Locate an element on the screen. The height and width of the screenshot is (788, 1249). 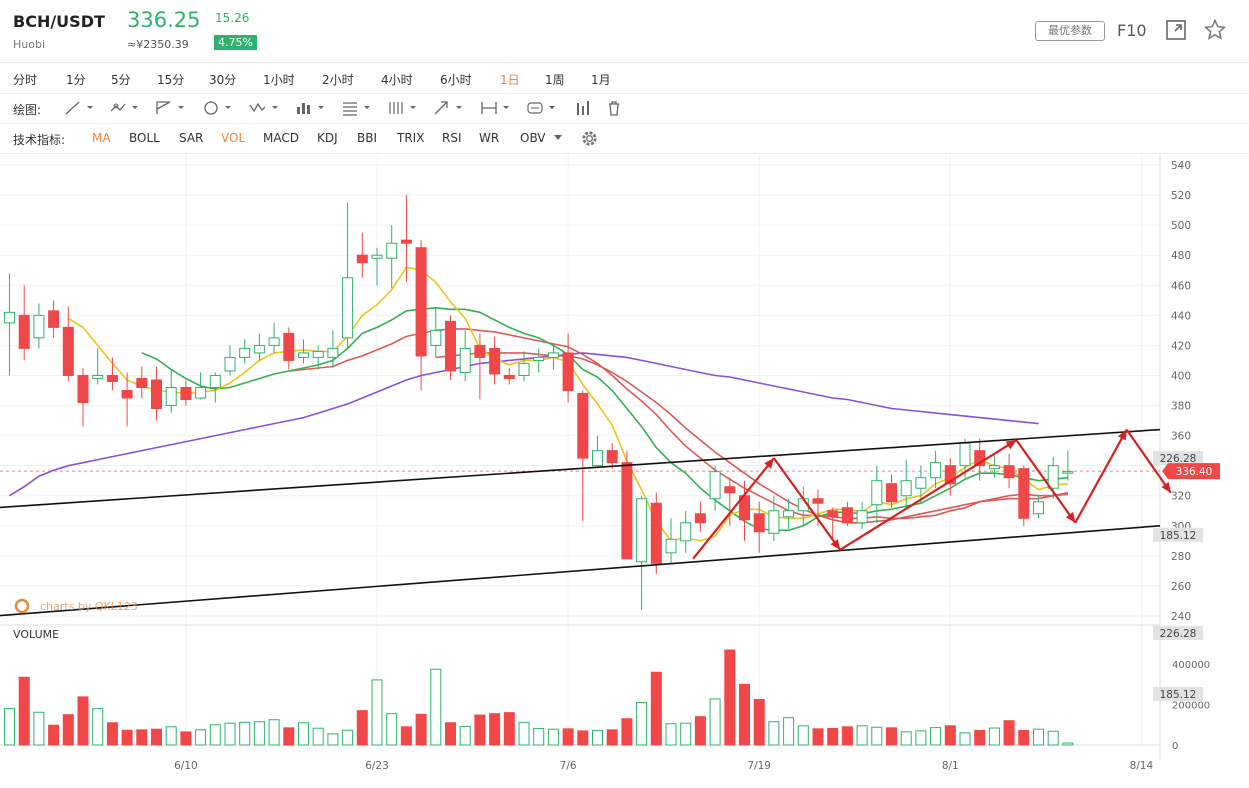
gear-icon is located at coordinates (589, 138).